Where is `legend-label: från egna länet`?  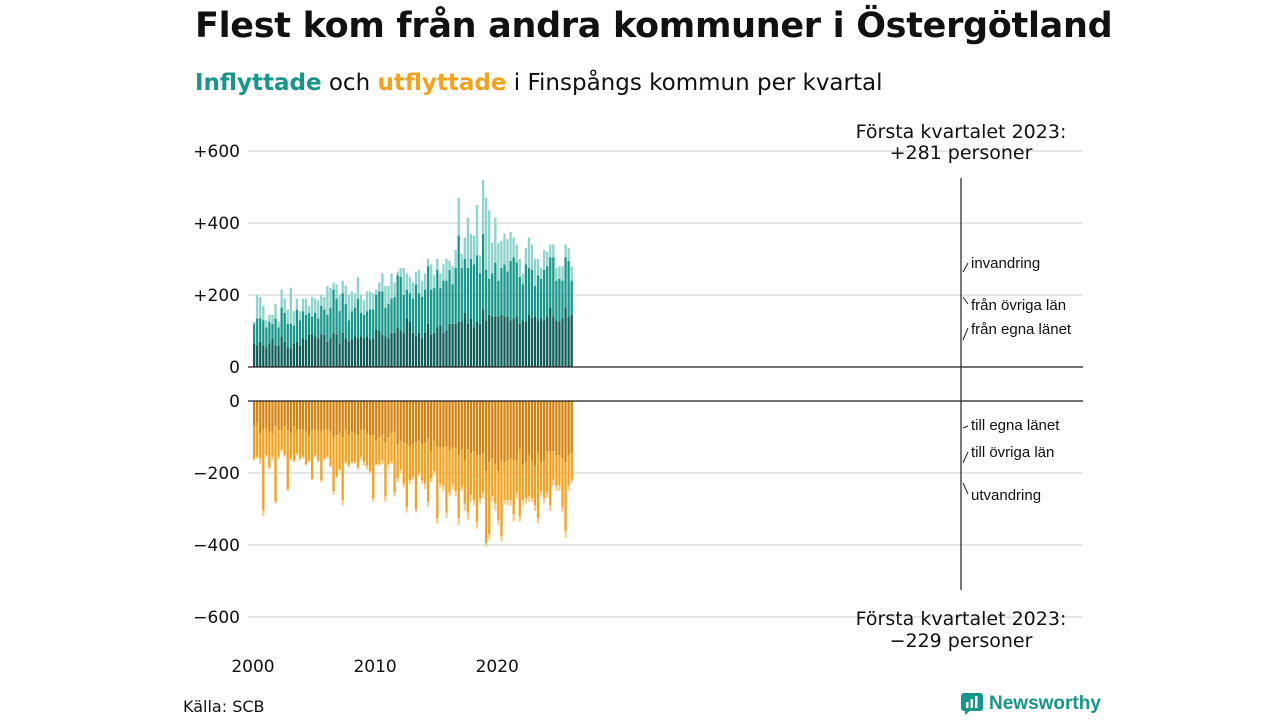
legend-label: från egna länet is located at coordinates (1021, 329).